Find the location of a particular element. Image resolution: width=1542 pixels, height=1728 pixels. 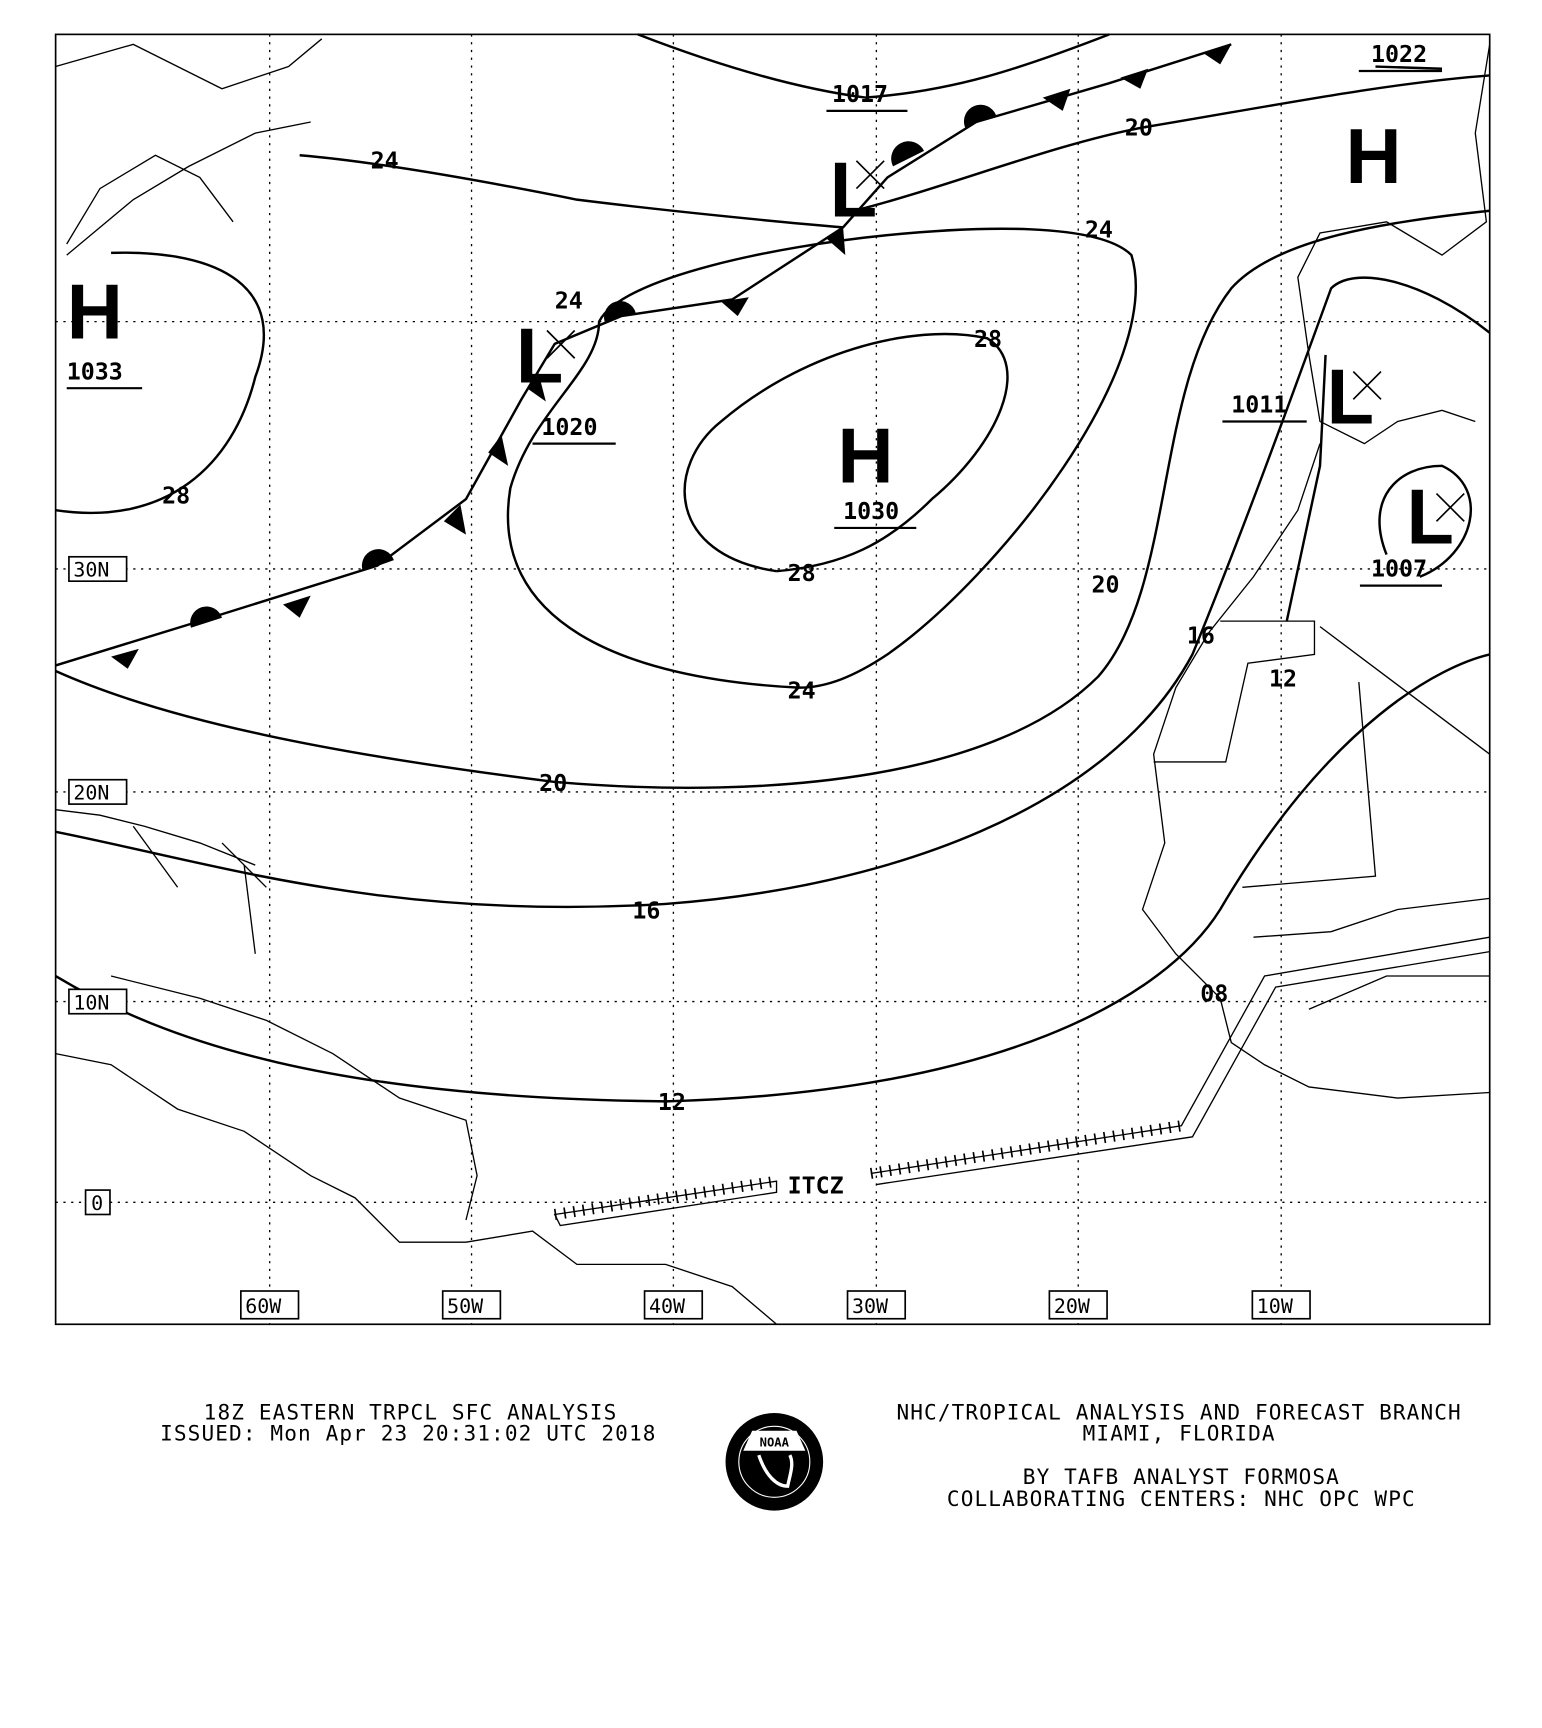

issued-time: ISSUED: Mon Apr 23 20:31:02 UTC 2018 is located at coordinates (408, 1433).